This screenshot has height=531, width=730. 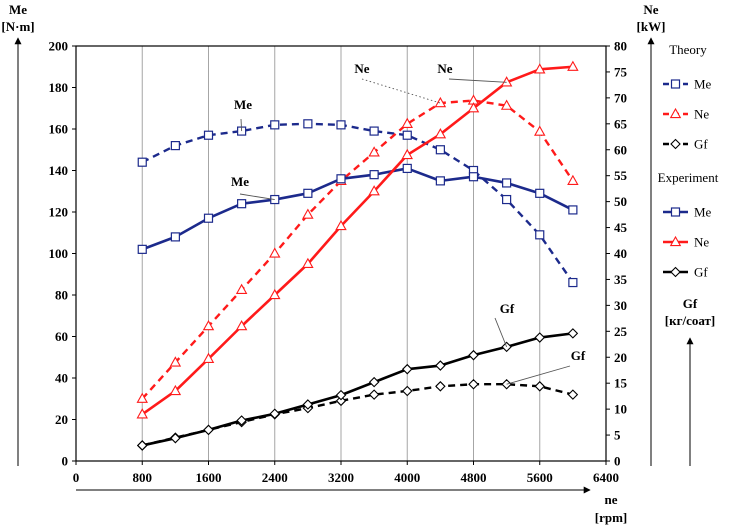 I want to click on annotation-experiment-me: Me, so click(x=253, y=187).